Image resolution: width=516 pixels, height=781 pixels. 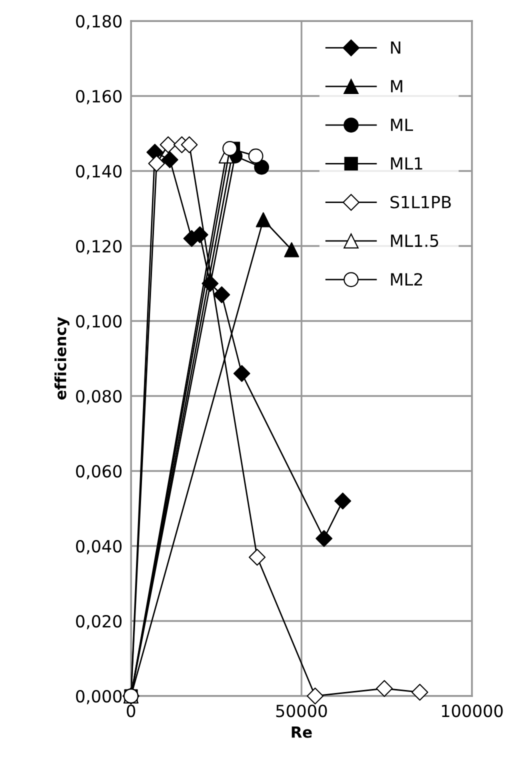 What do you see at coordinates (99, 622) in the screenshot?
I see `y-tick-label: 0,020` at bounding box center [99, 622].